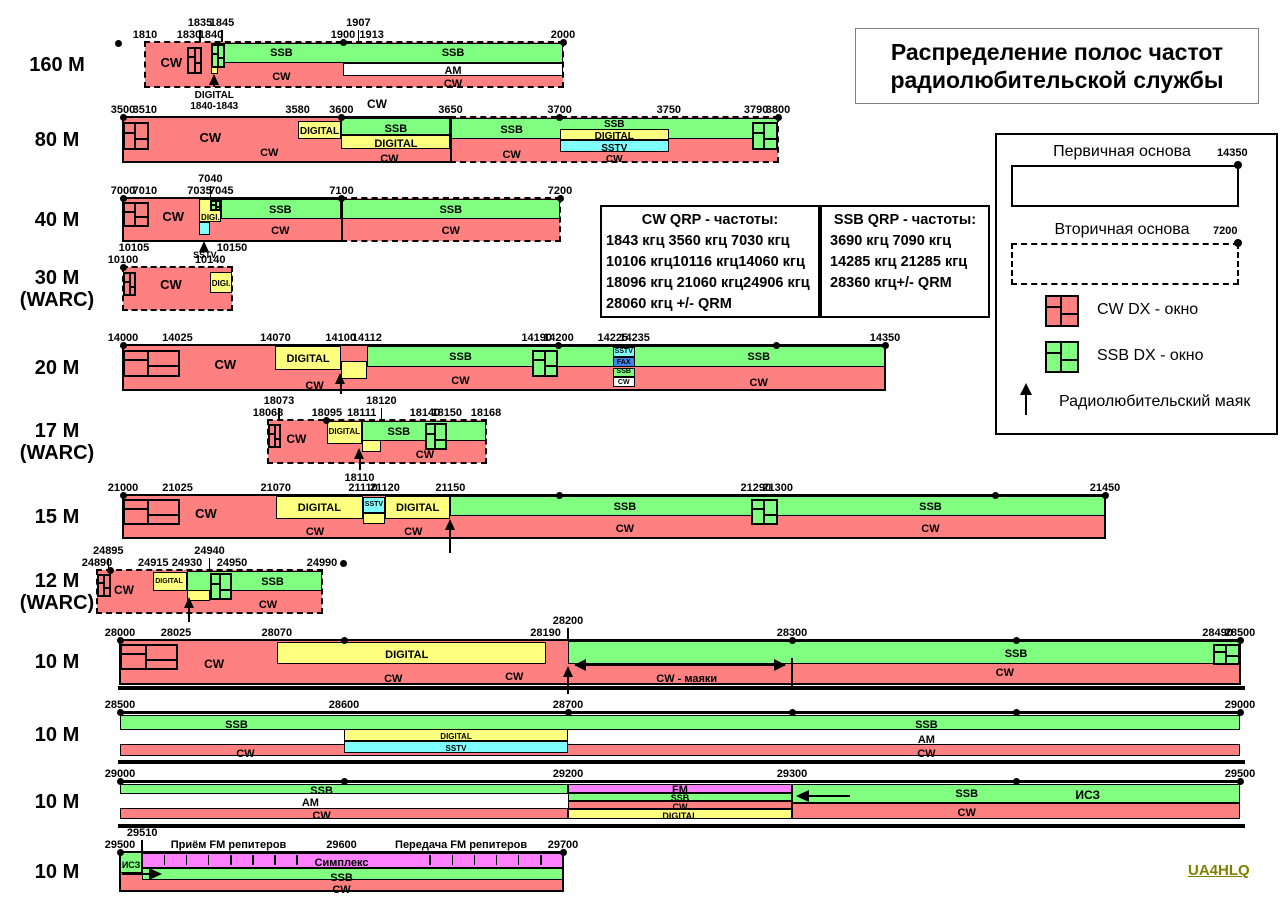 This screenshot has width=1280, height=915. I want to click on tick-label: 7045, so click(221, 191).